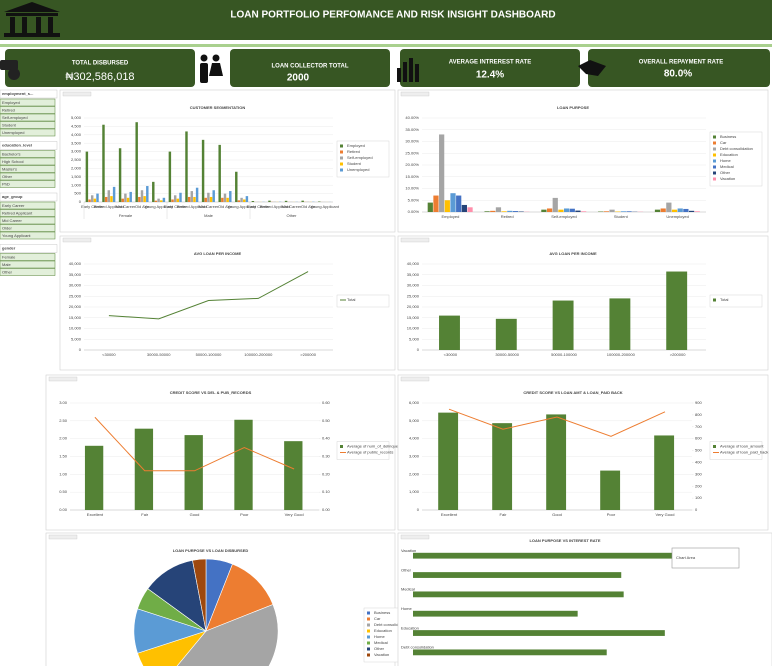  What do you see at coordinates (142, 206) in the screenshot?
I see `x-tick-label: Old Age` at bounding box center [142, 206].